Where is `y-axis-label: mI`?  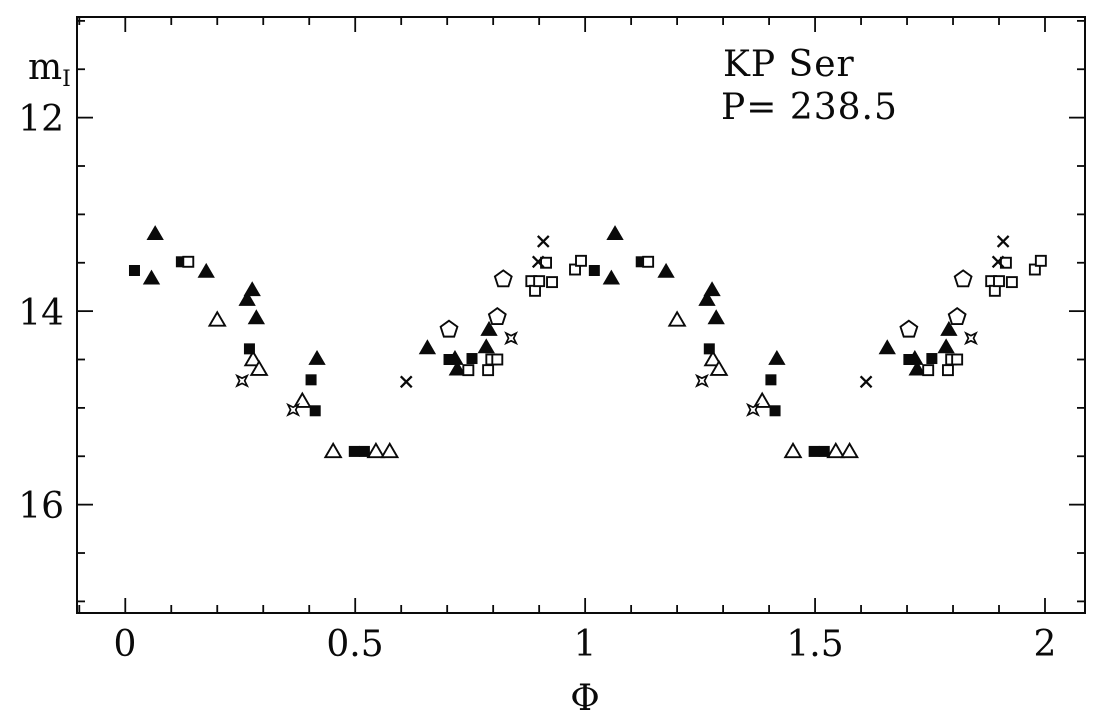 y-axis-label: mI is located at coordinates (49, 69).